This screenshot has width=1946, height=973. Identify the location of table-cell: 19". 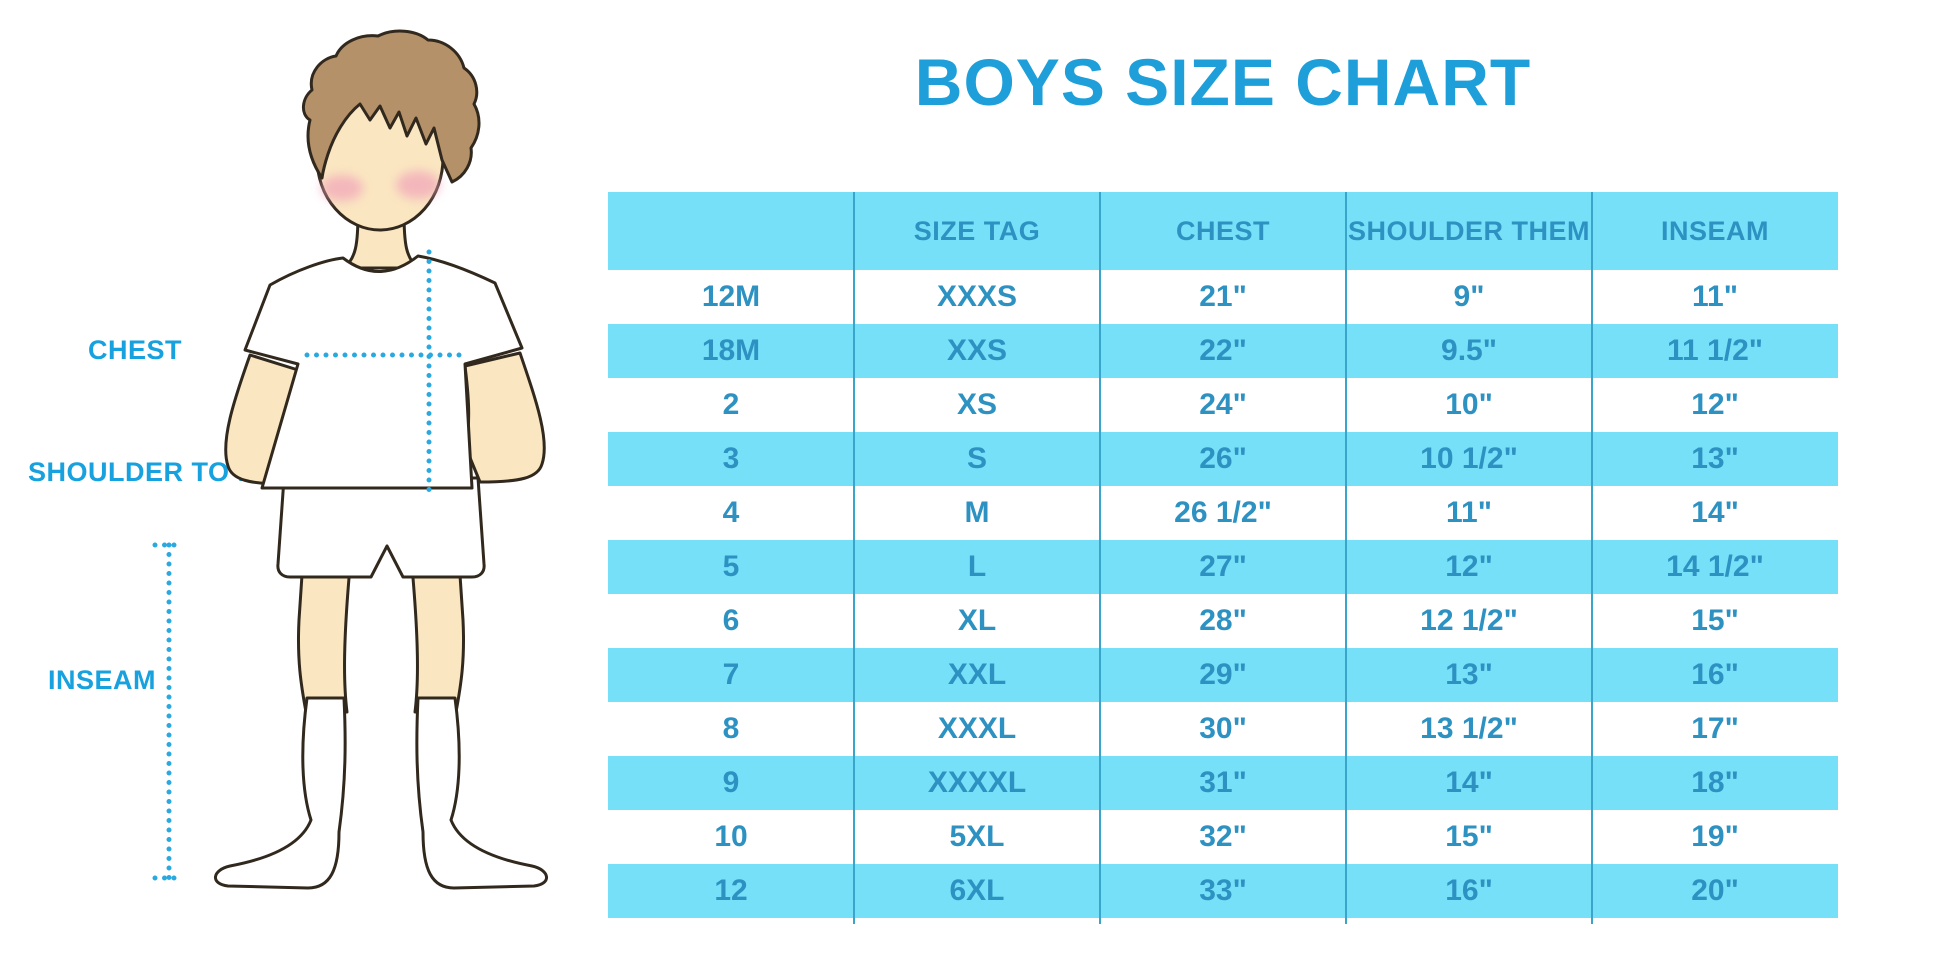
(1715, 837).